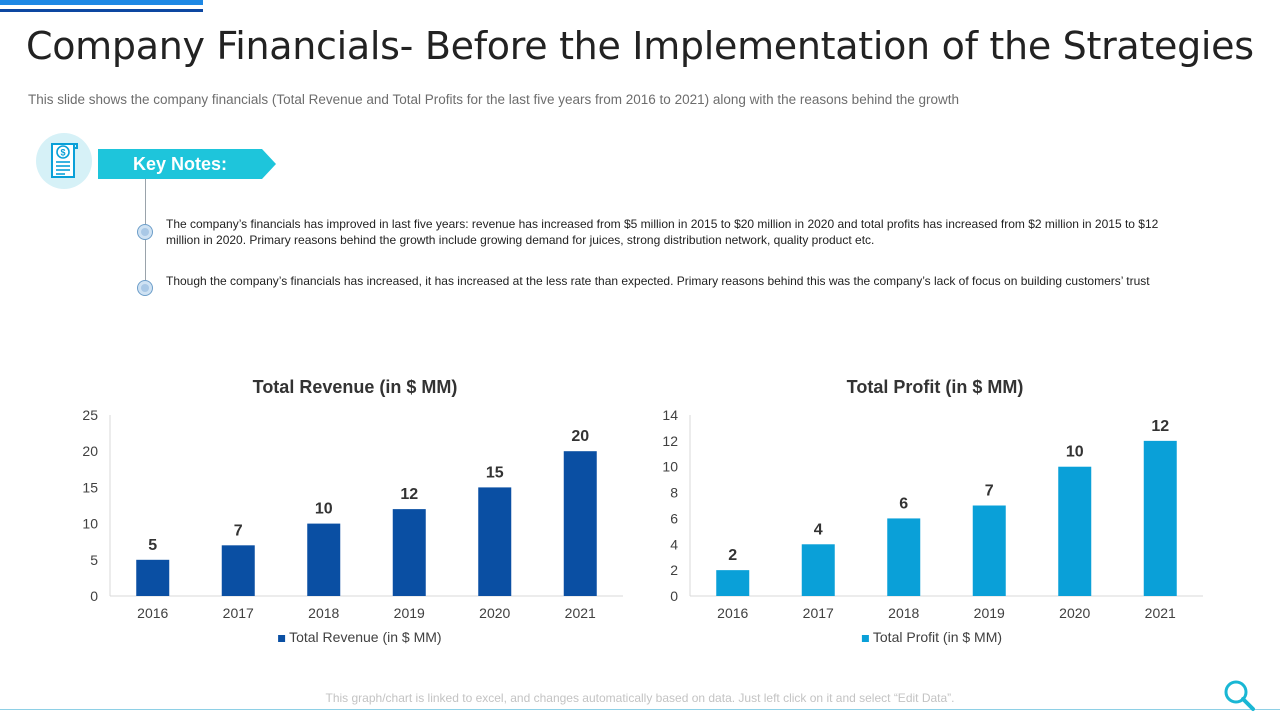  I want to click on revenue-y-tick-label: 20, so click(90, 451).